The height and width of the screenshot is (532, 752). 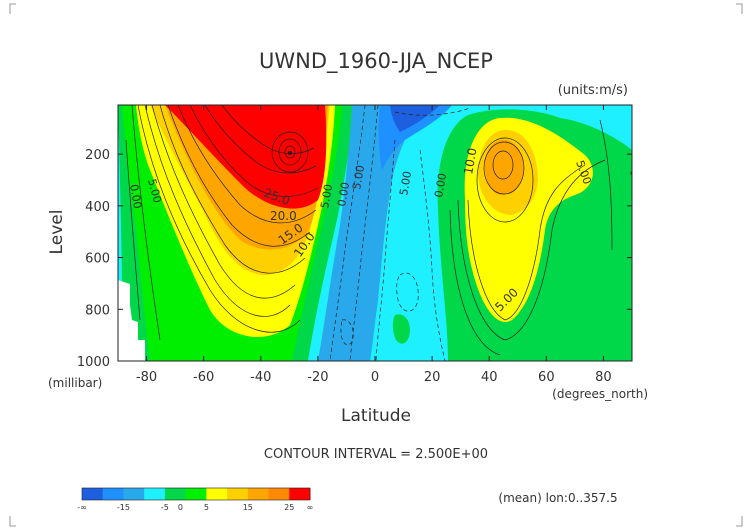 I want to click on x-tick-label: 60, so click(x=546, y=377).